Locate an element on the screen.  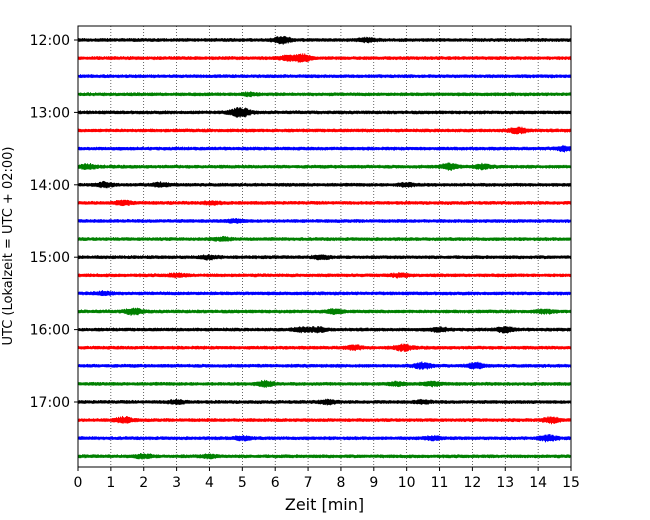
x-tick-label: 7 is located at coordinates (308, 483).